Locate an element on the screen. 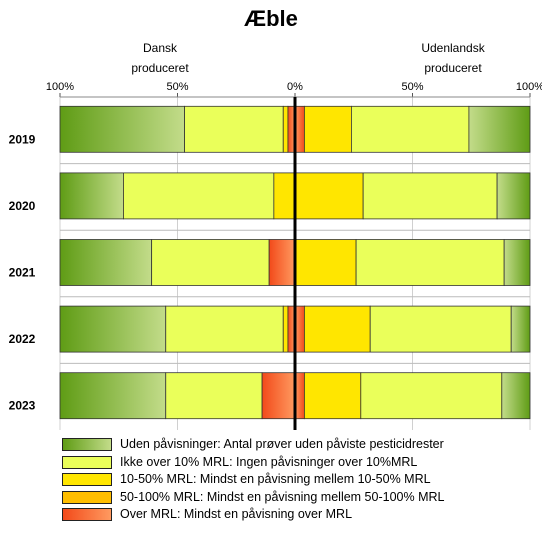 The height and width of the screenshot is (535, 542). bar-dansk-2021-under10 is located at coordinates (210, 262).